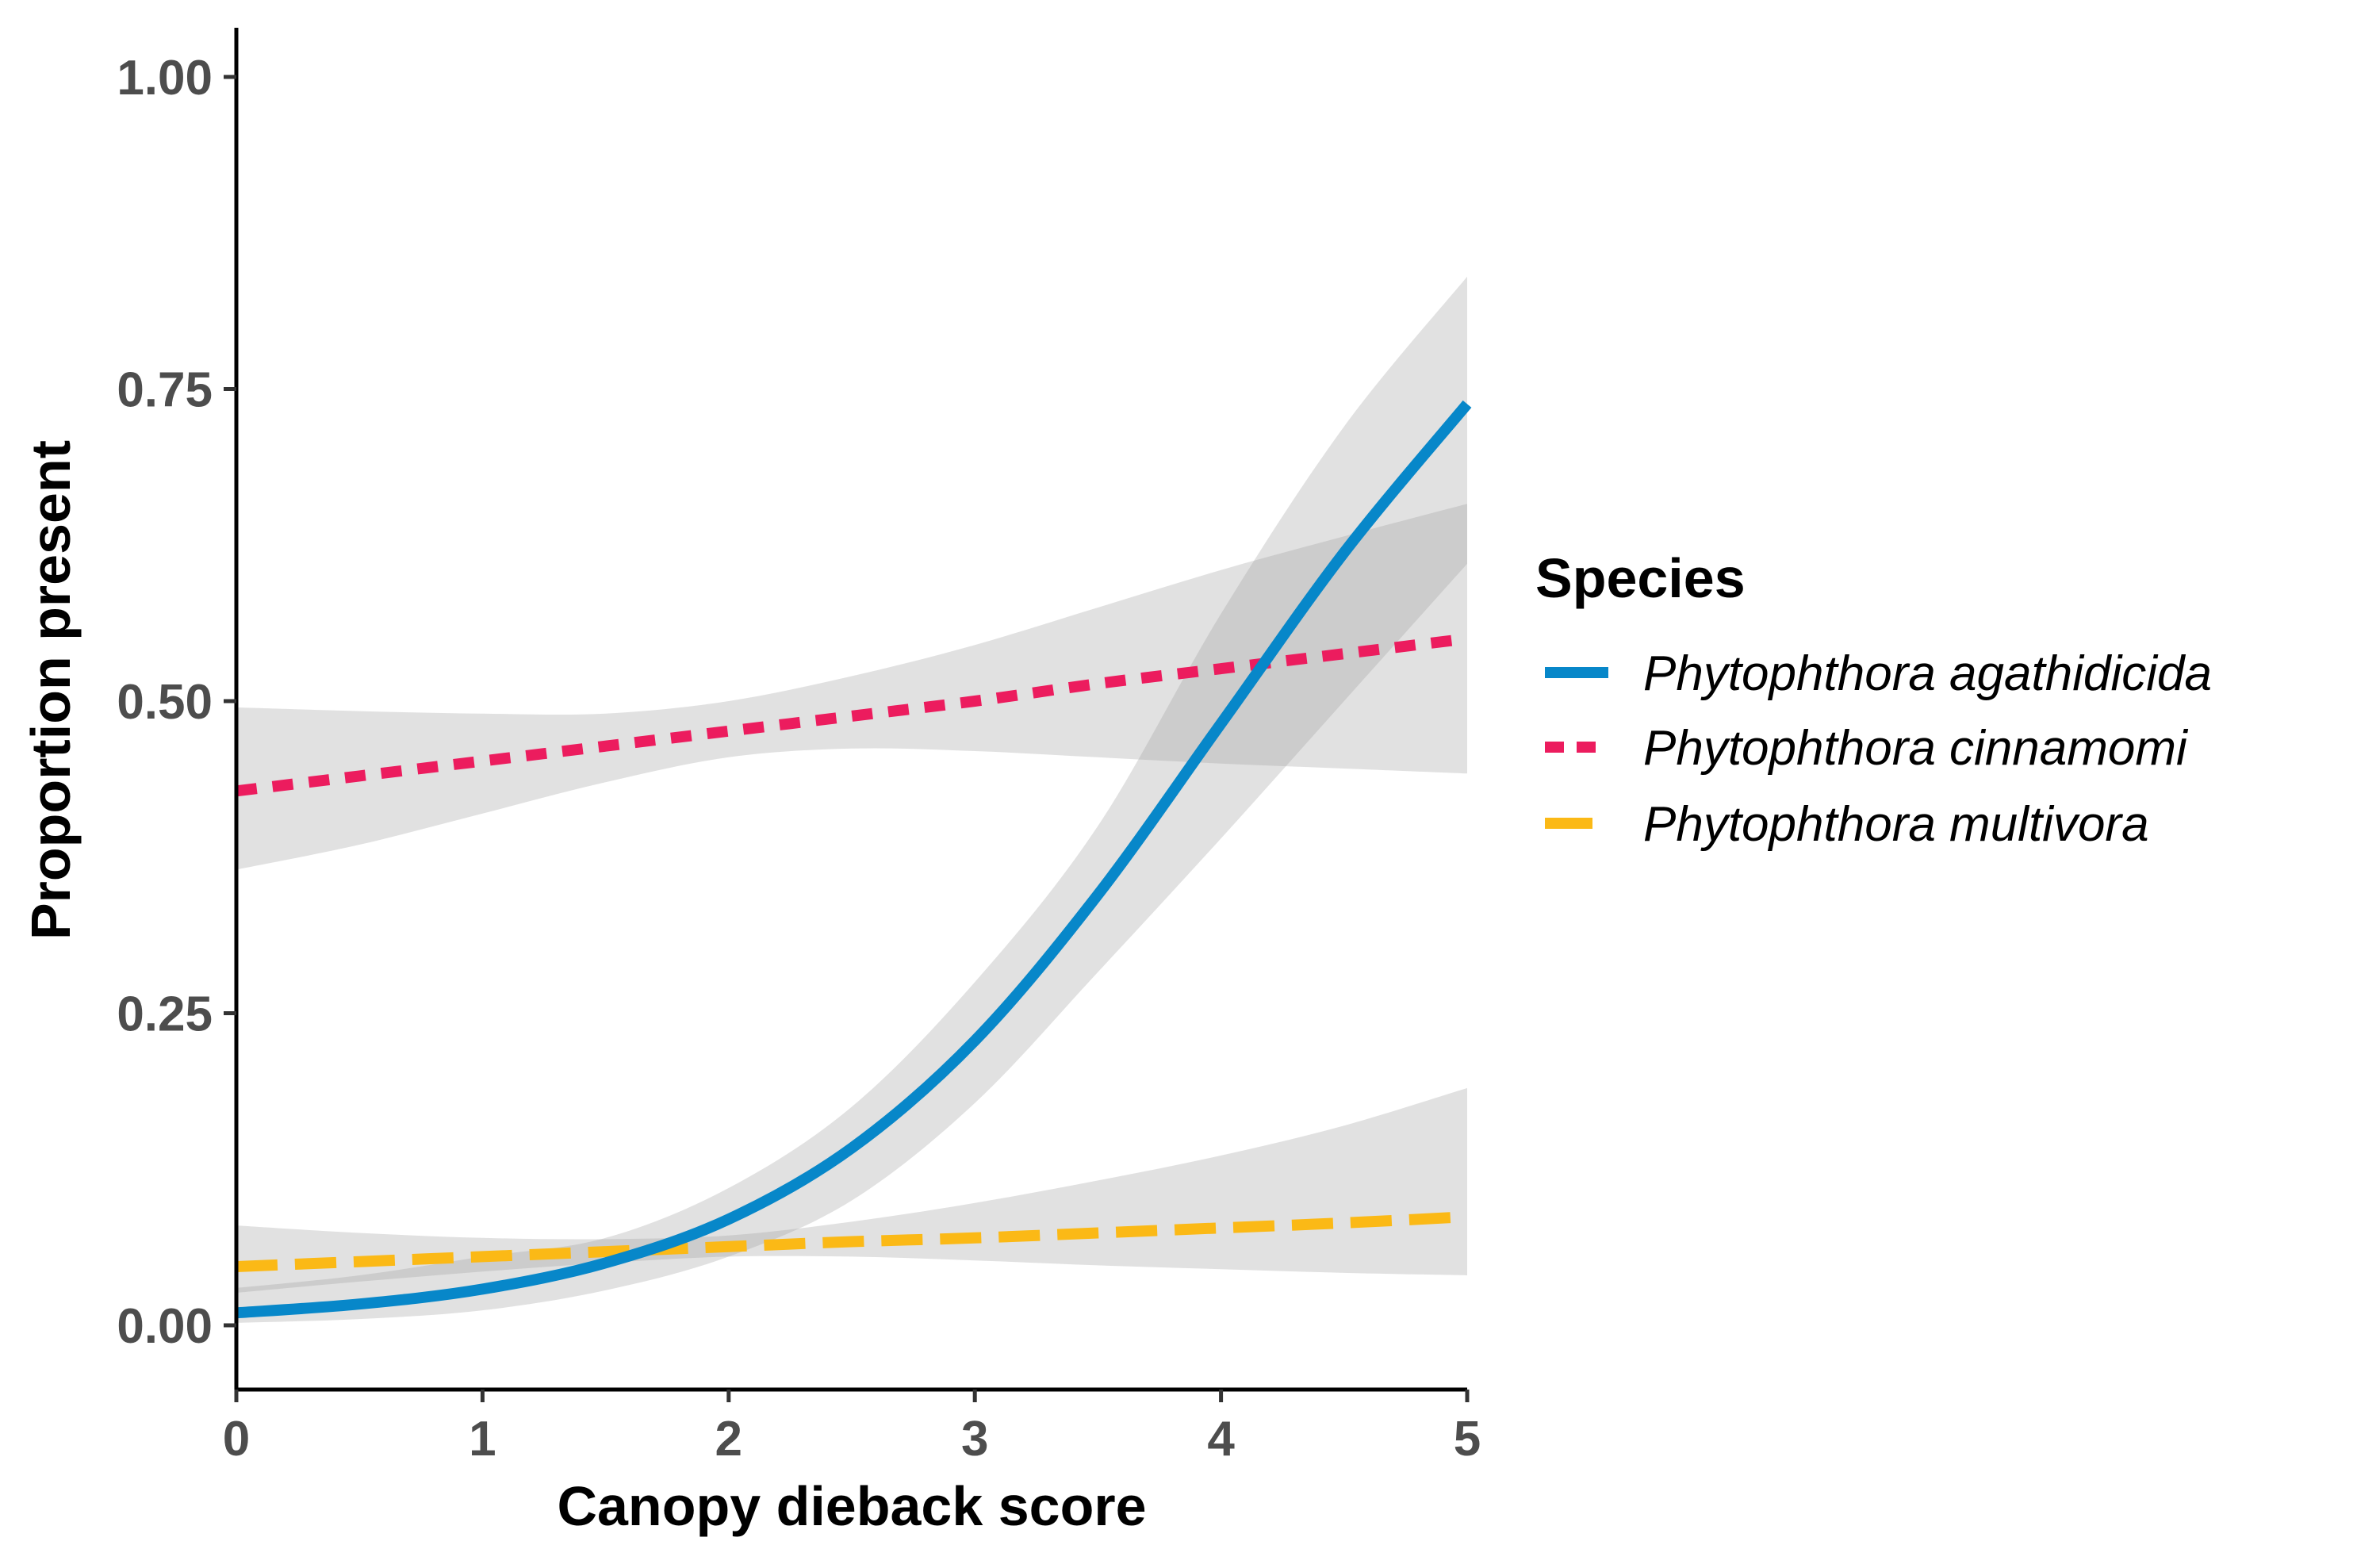  I want to click on x-tick-label: 1, so click(482, 1439).